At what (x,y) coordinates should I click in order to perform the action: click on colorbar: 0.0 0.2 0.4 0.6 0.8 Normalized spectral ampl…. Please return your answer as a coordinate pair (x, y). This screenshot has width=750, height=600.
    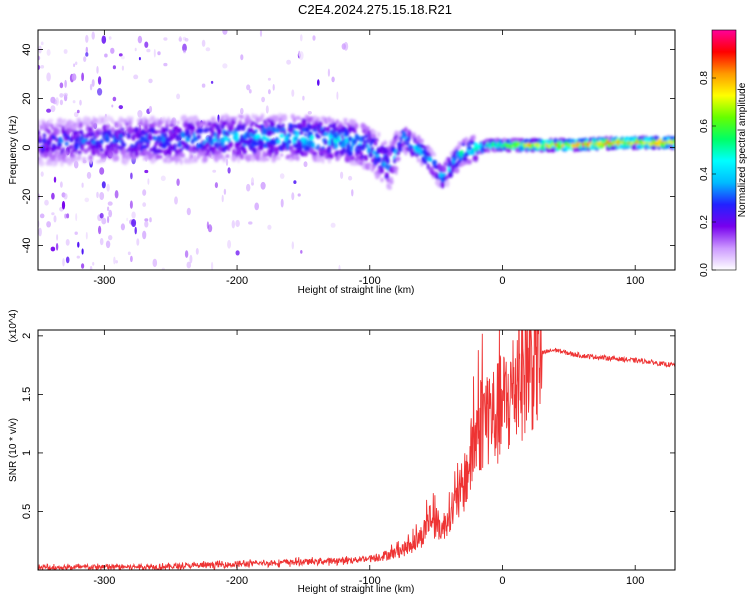
    Looking at the image, I should click on (723, 153).